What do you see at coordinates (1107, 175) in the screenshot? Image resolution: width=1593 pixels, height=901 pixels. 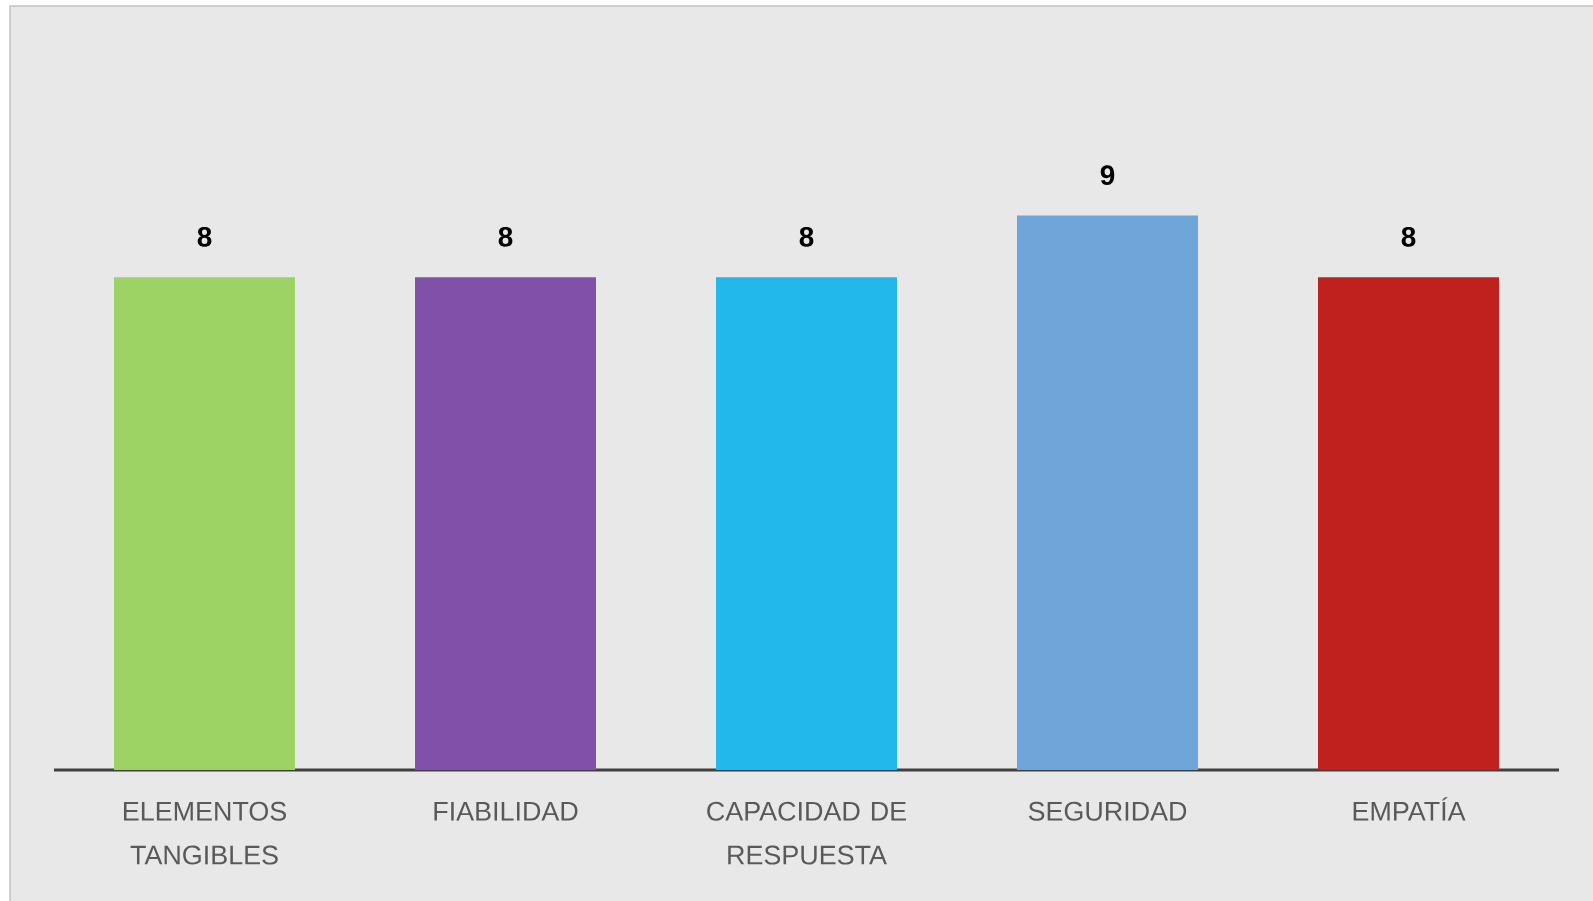 I see `data-label: 9` at bounding box center [1107, 175].